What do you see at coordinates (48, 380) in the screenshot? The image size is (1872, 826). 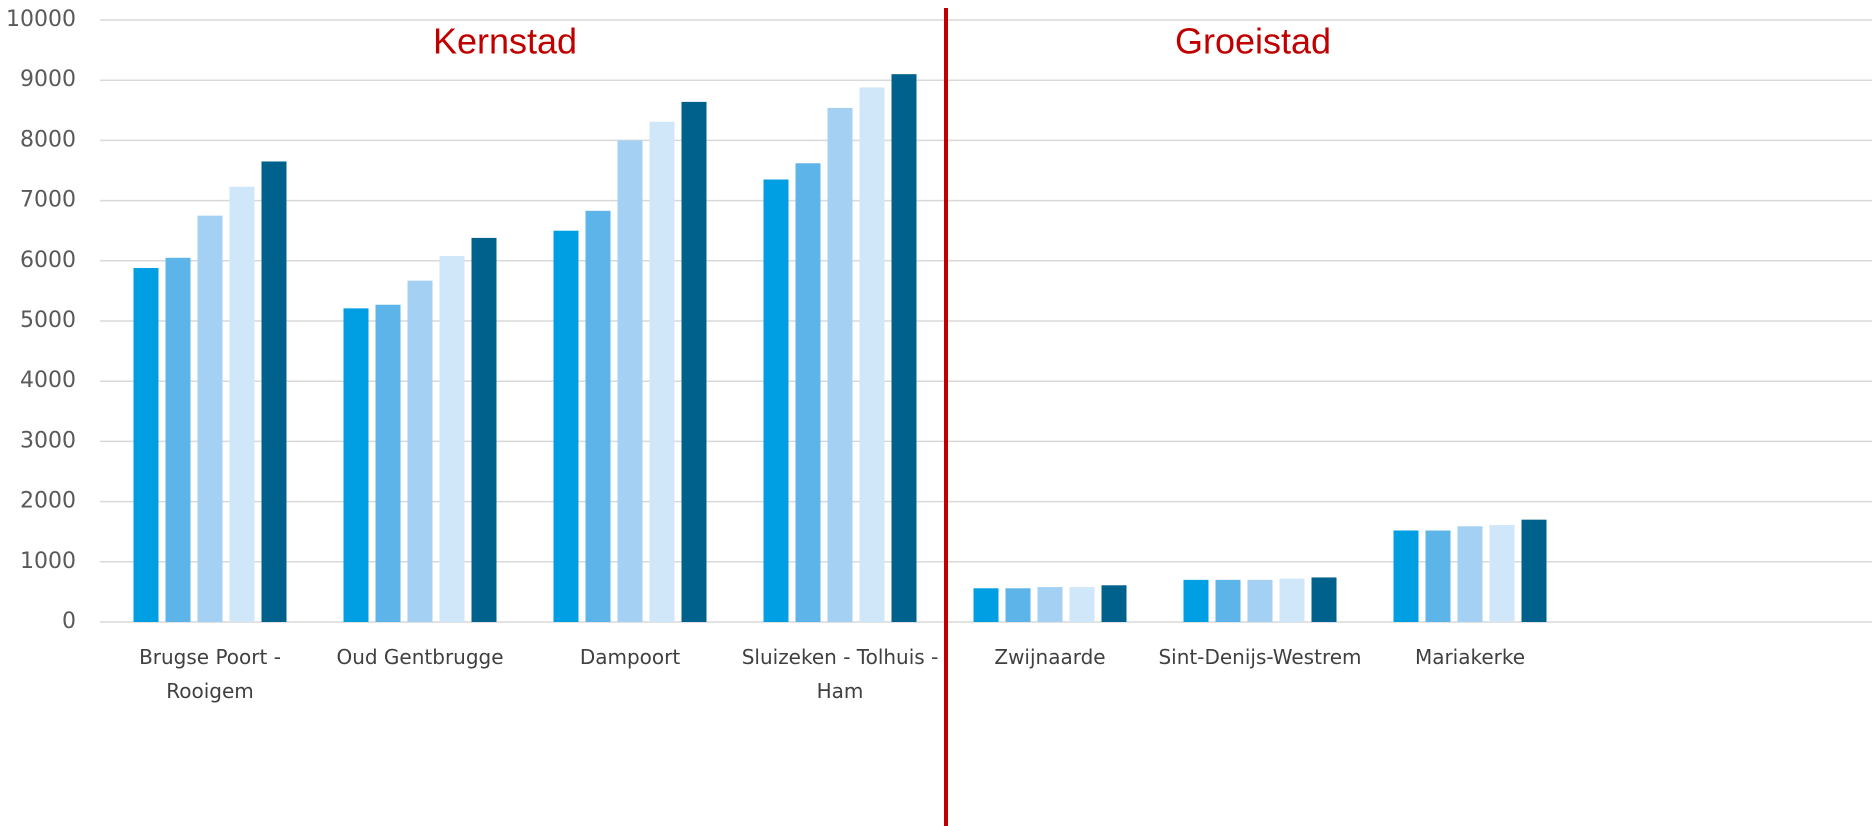 I see `y-tick-label: 4000` at bounding box center [48, 380].